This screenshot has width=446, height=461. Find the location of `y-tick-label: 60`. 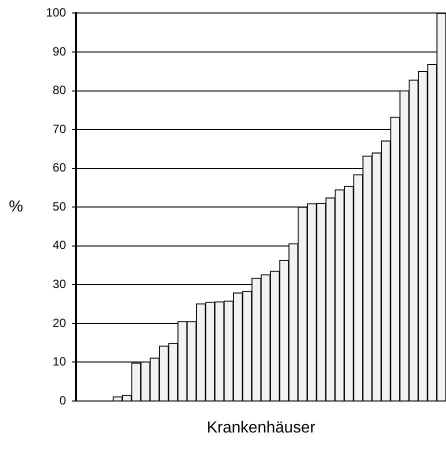

y-tick-label: 60 is located at coordinates (59, 167).